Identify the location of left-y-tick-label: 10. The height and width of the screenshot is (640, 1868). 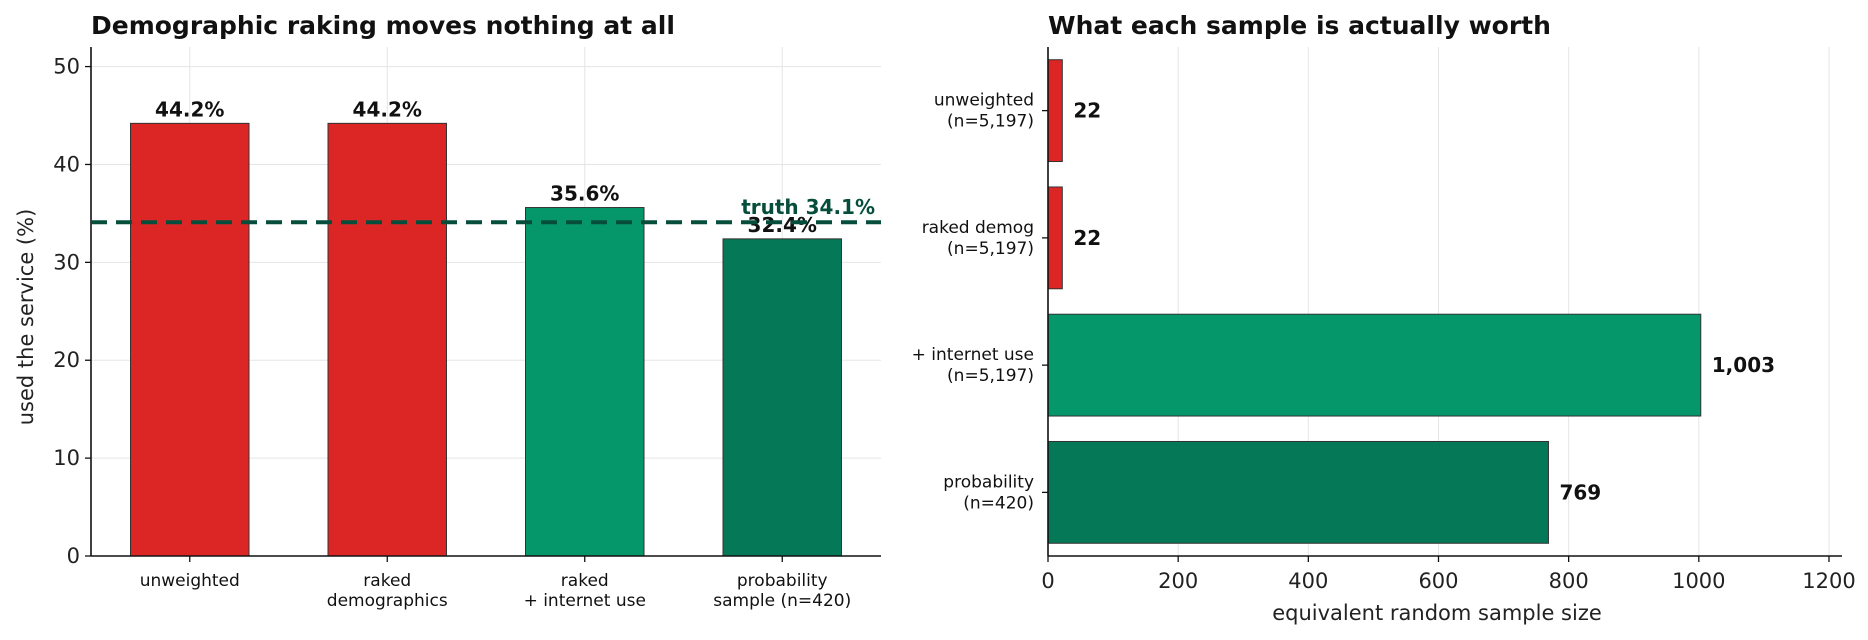
(66, 458).